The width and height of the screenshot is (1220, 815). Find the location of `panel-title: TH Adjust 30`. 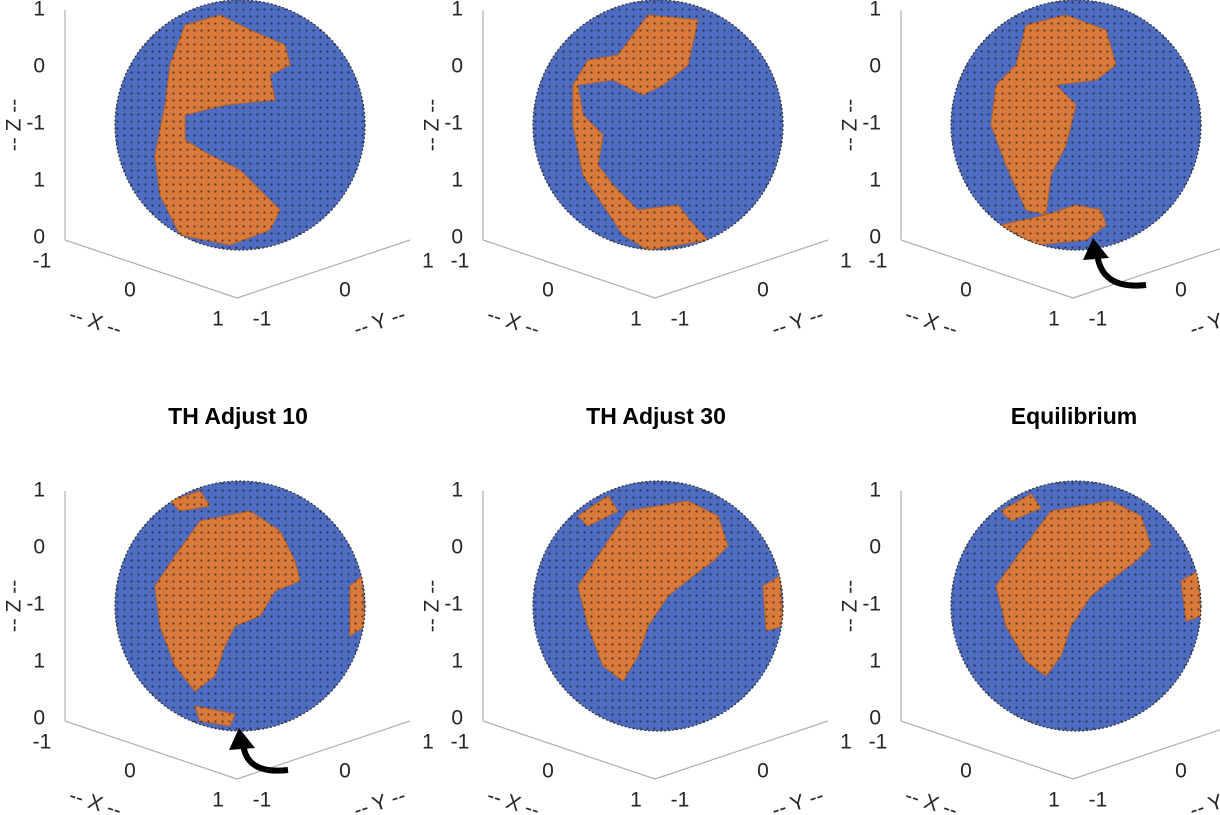

panel-title: TH Adjust 30 is located at coordinates (656, 416).